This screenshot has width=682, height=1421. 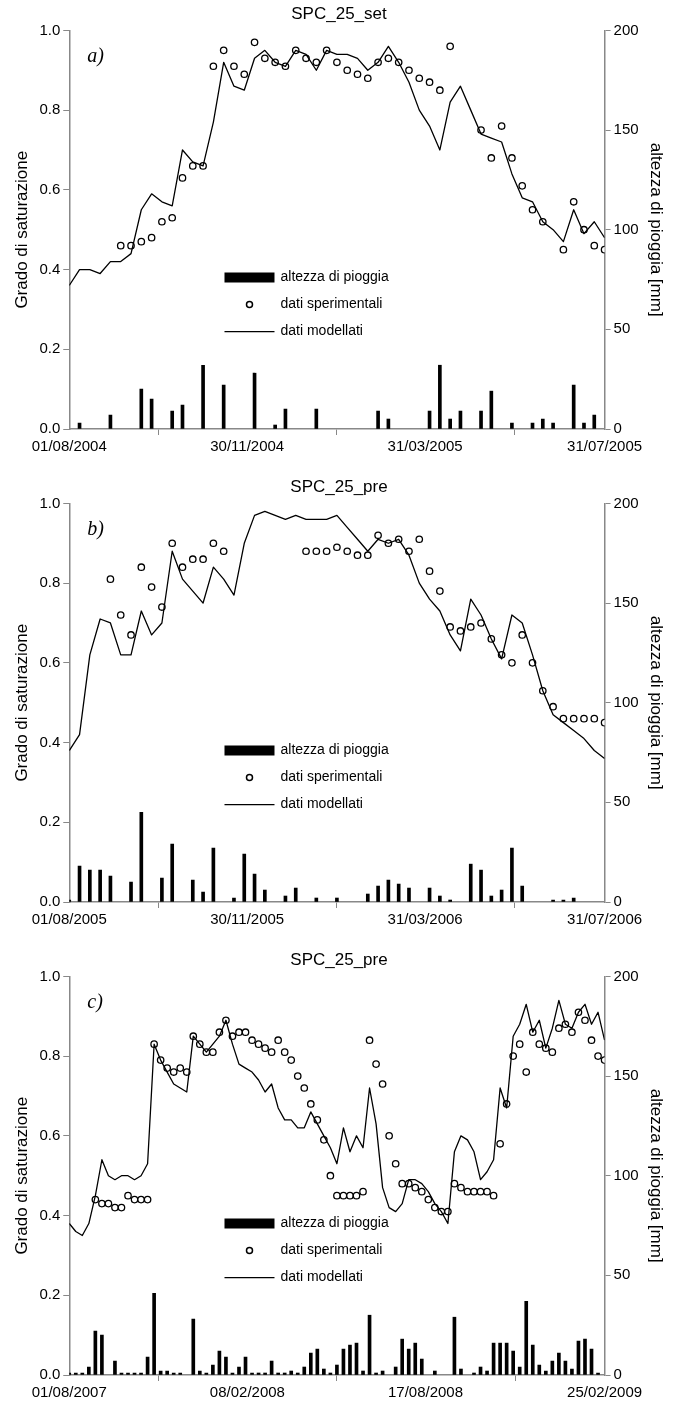 I want to click on x-tick-label: 31/07/2006, so click(x=605, y=919).